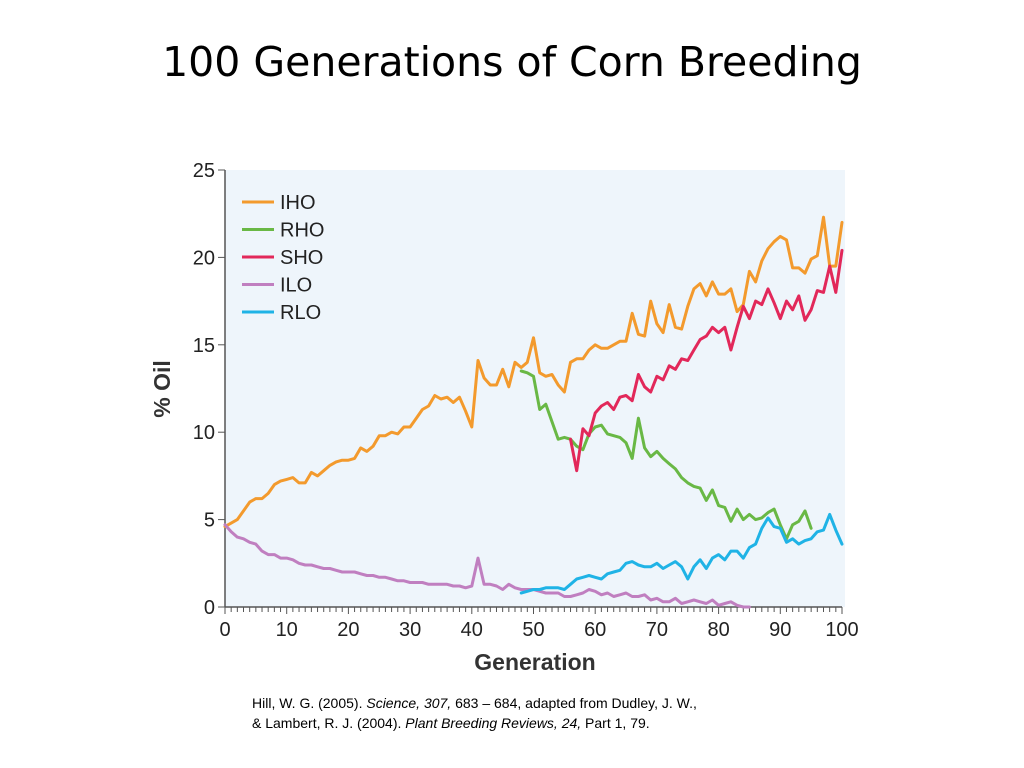 Image resolution: width=1024 pixels, height=768 pixels. I want to click on x-tick-label: 0, so click(224, 630).